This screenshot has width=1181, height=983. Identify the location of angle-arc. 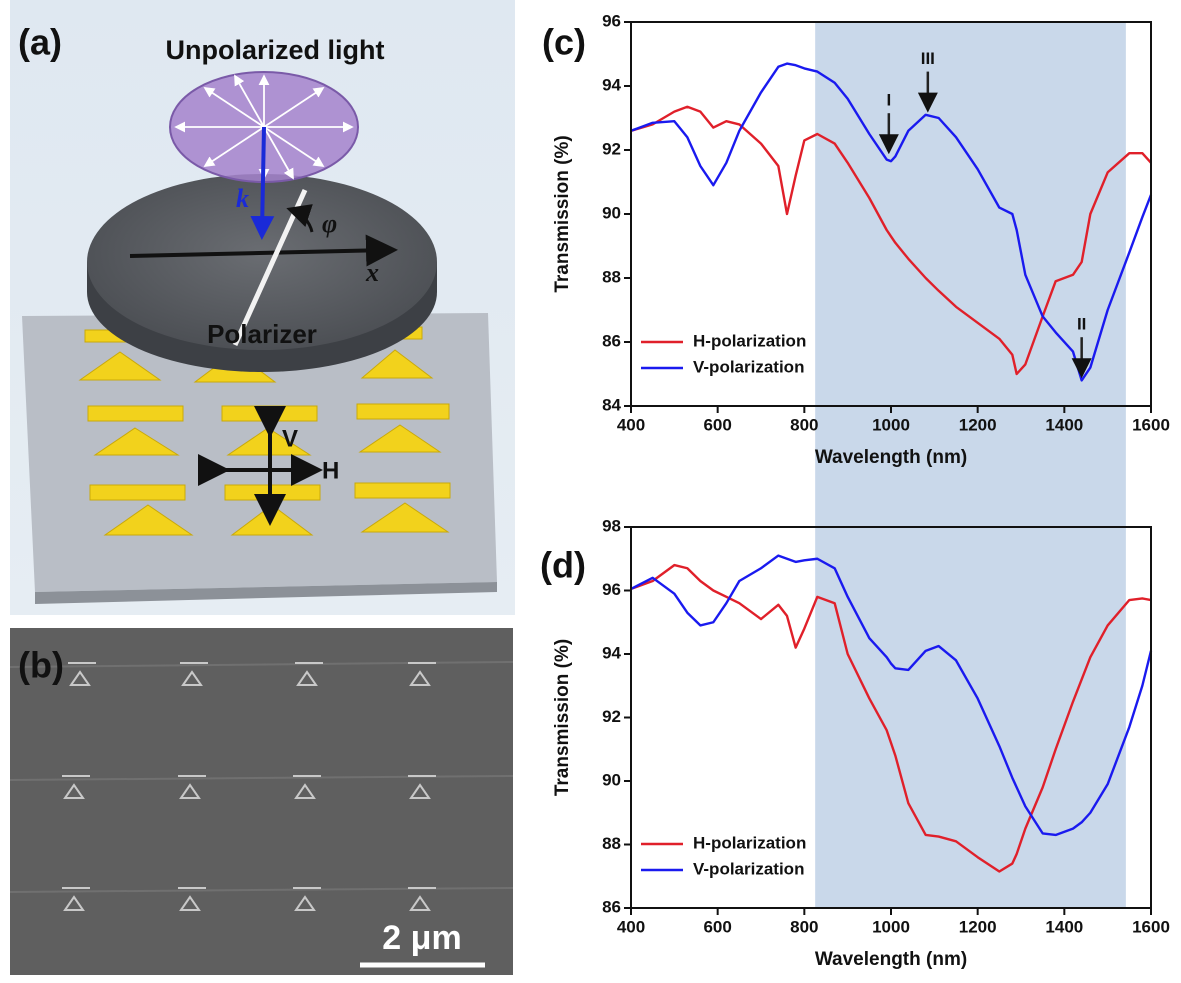
(300, 218).